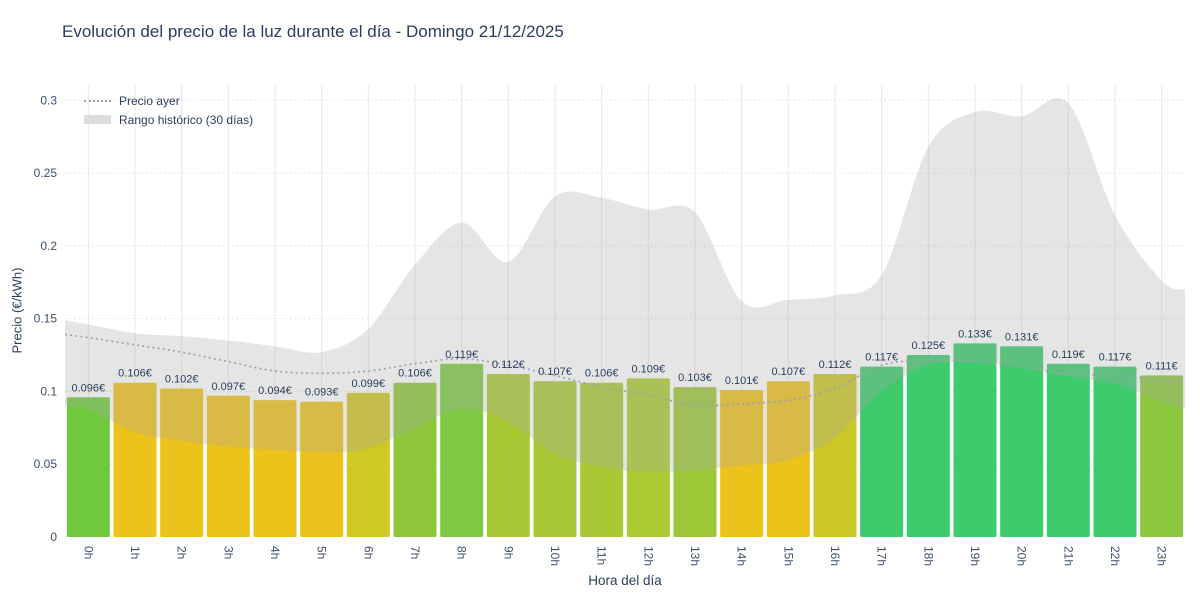  Describe the element at coordinates (322, 393) in the screenshot. I see `bar-value-label: 0.093€` at that location.